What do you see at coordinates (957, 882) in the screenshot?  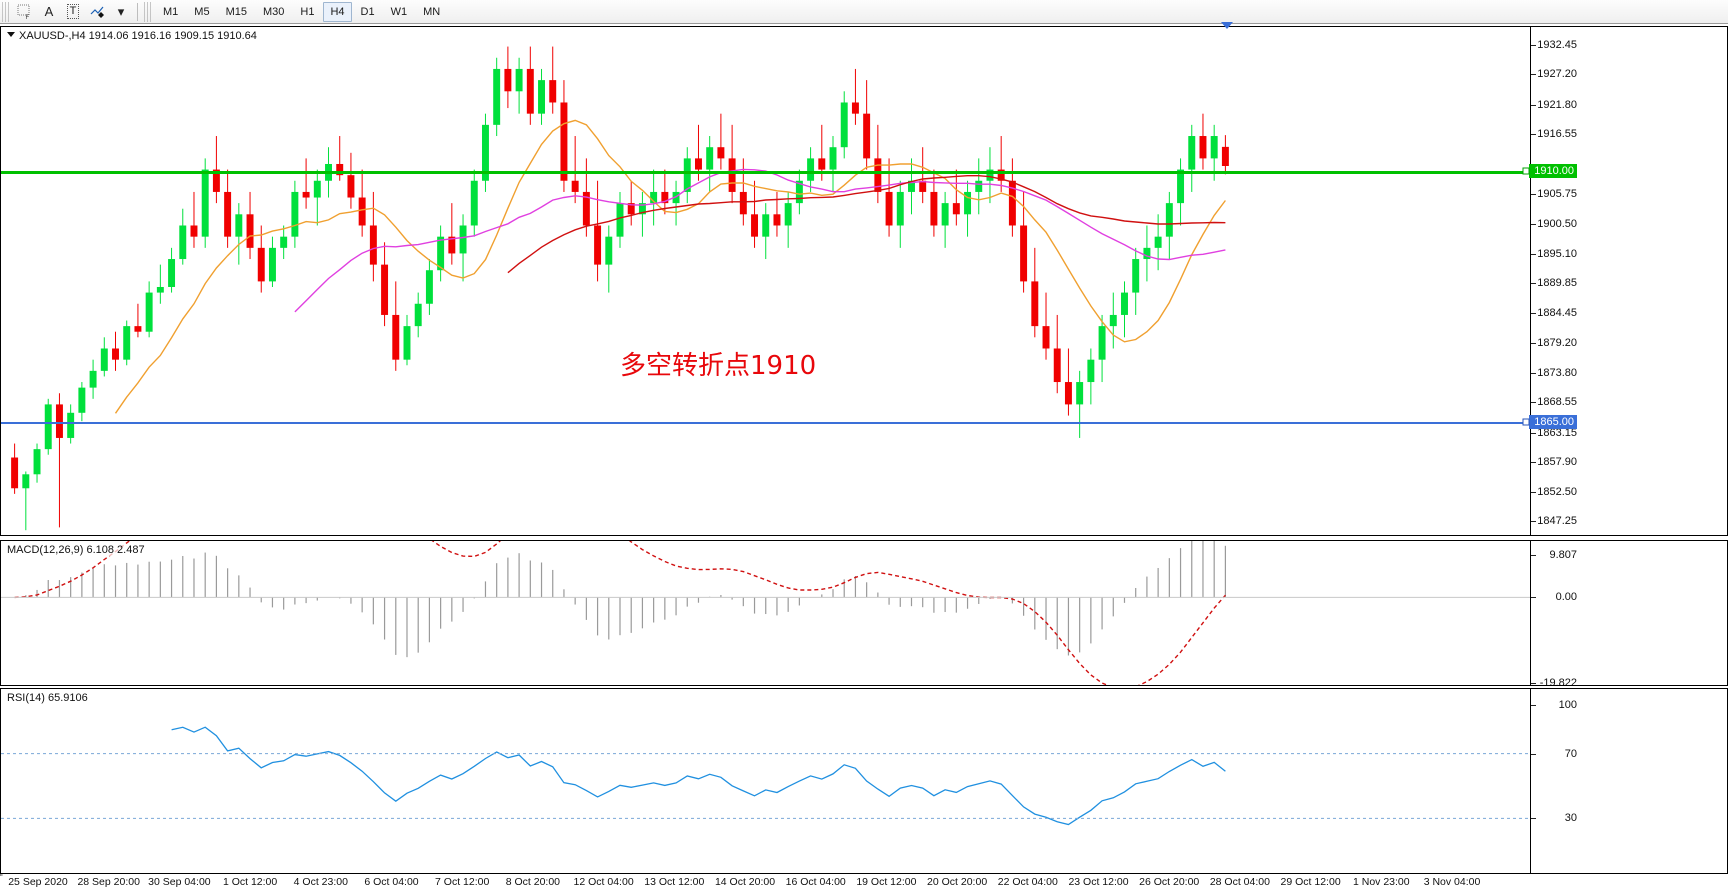 I see `date-tick-label: 20 Oct 20:00` at bounding box center [957, 882].